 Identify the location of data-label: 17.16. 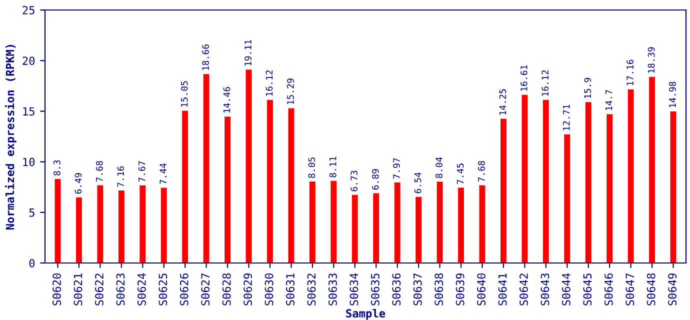
(630, 73).